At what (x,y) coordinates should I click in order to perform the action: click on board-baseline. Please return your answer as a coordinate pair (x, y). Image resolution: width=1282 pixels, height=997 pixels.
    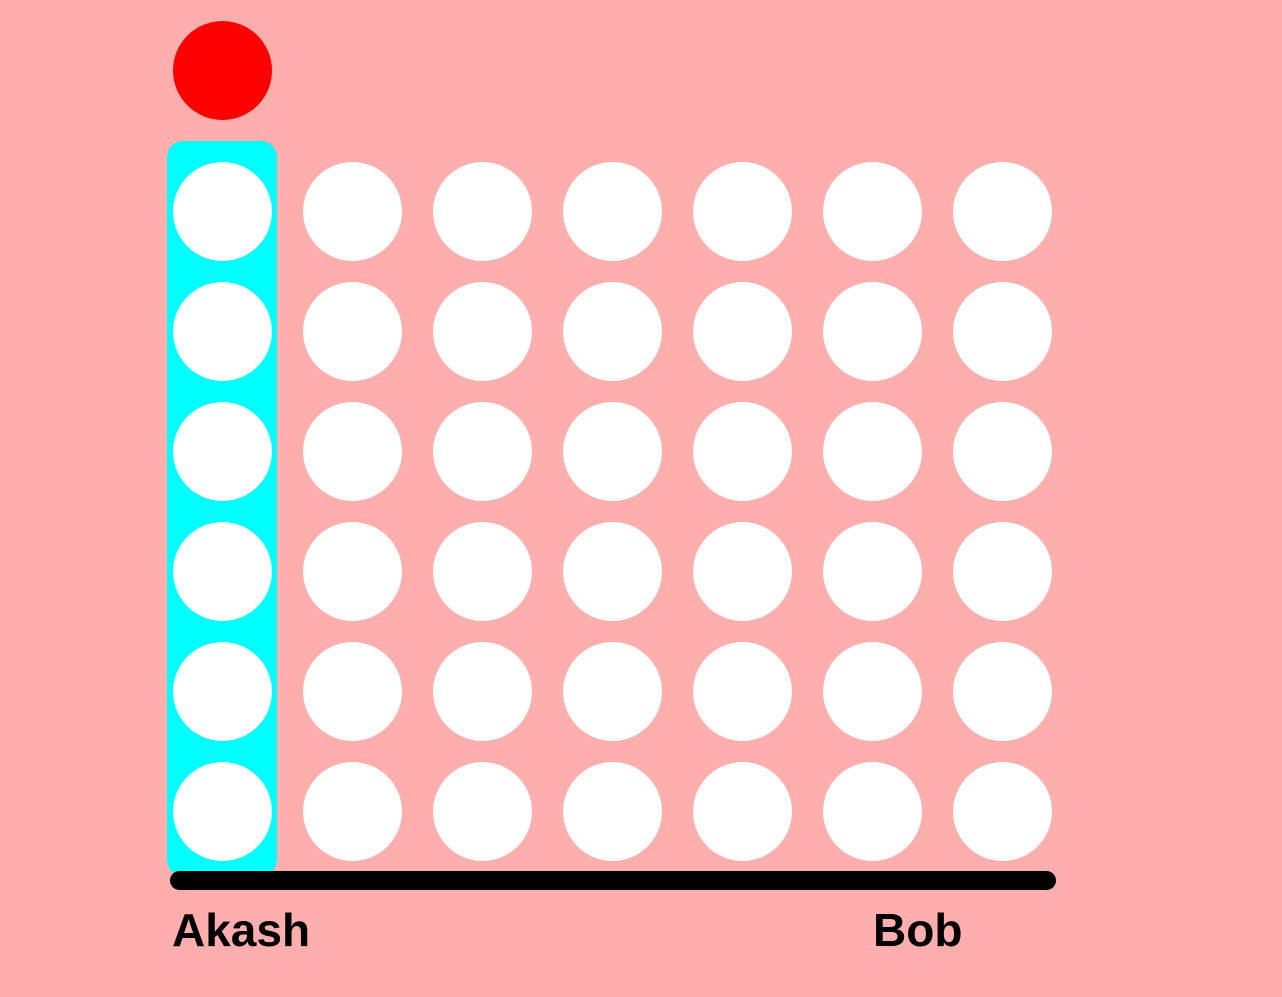
    Looking at the image, I should click on (613, 880).